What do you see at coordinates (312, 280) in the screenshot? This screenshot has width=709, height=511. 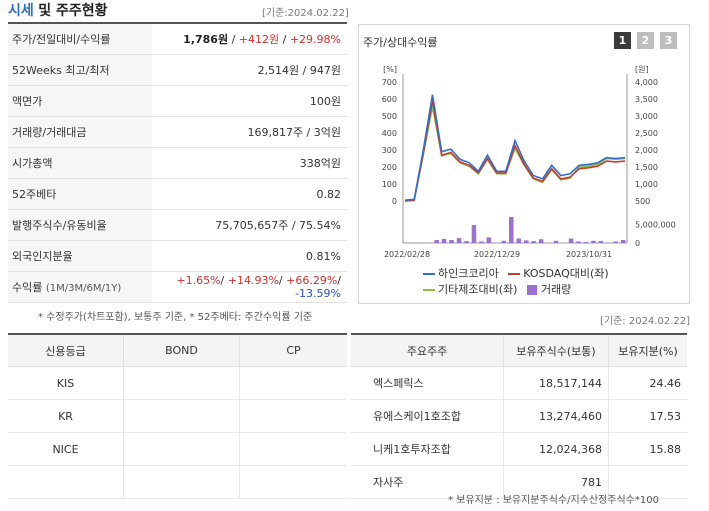 I see `return-6m: +66.29%` at bounding box center [312, 280].